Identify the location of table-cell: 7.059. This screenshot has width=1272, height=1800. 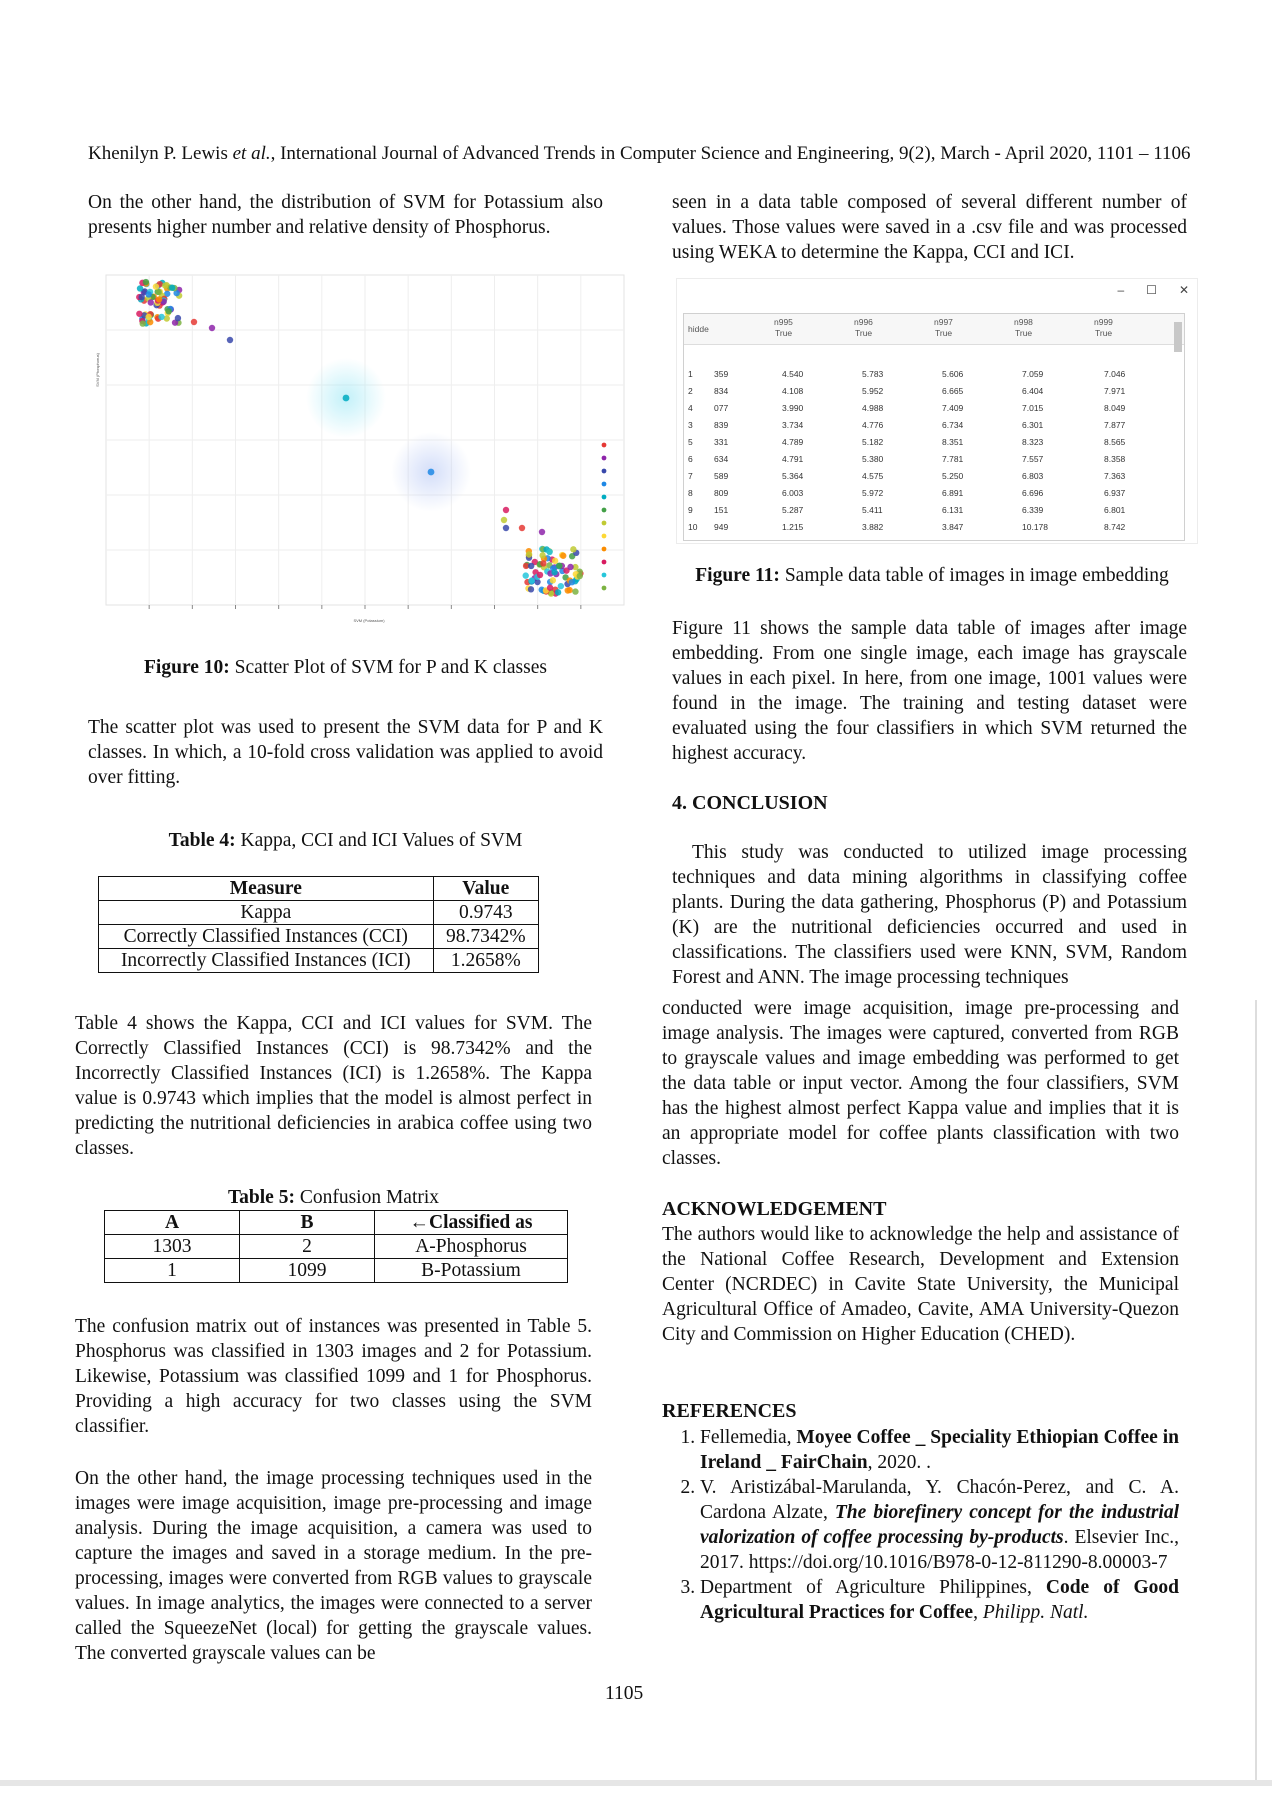
(1033, 374).